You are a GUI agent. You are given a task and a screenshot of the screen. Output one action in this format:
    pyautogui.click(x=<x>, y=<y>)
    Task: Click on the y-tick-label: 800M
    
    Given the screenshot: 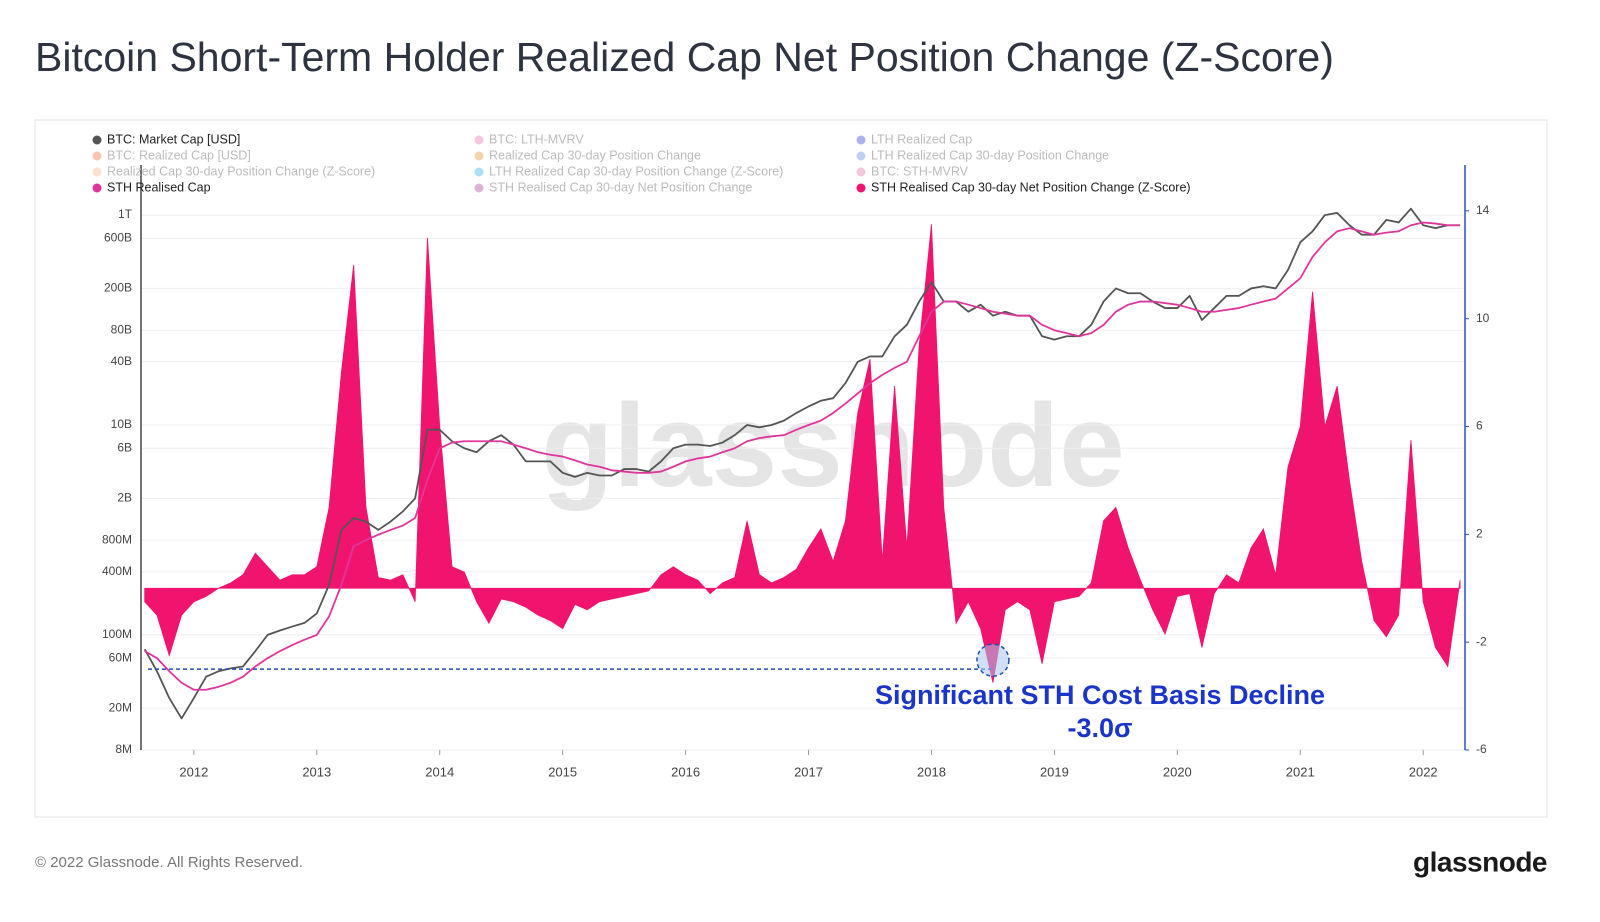 What is the action you would take?
    pyautogui.click(x=117, y=539)
    